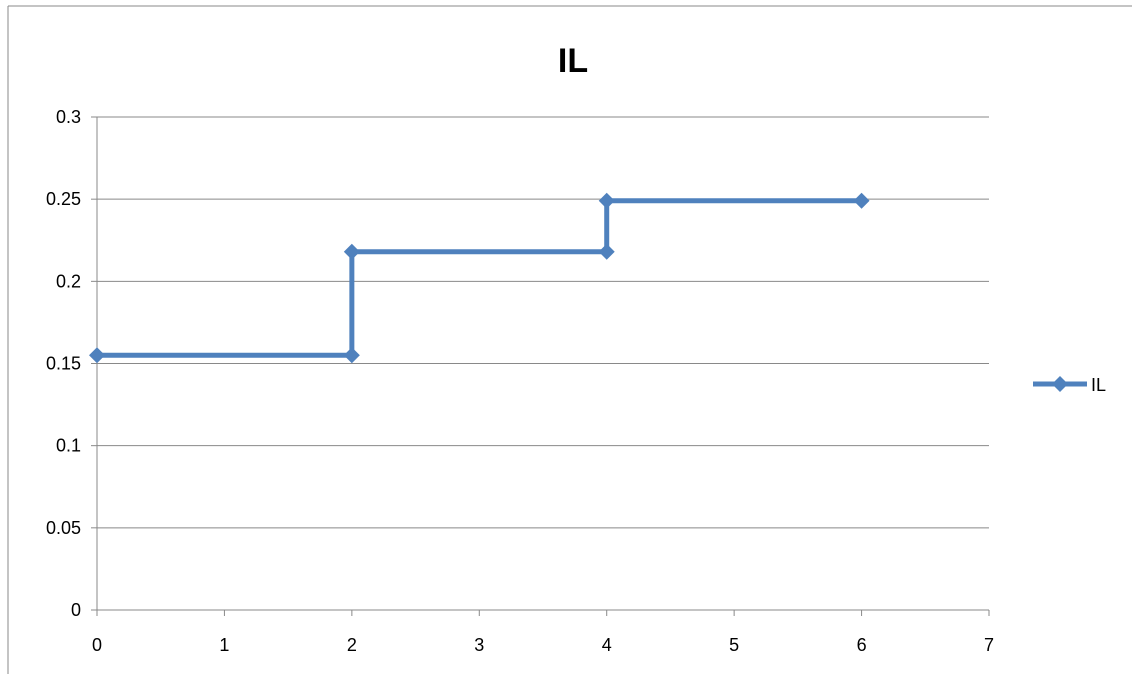 This screenshot has height=674, width=1132. Describe the element at coordinates (63, 199) in the screenshot. I see `y-tick-label-5: 0.25` at that location.